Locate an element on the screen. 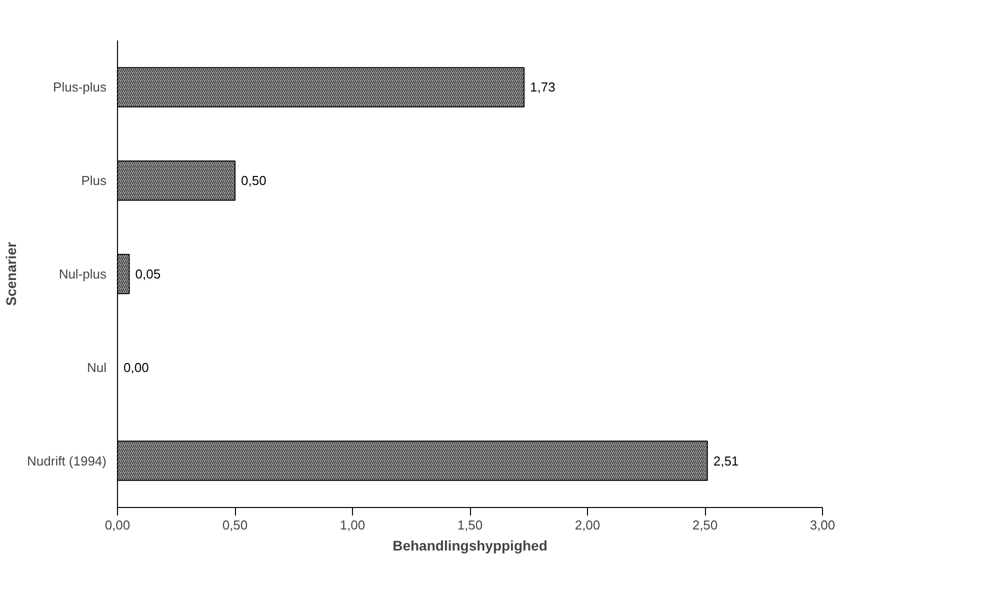  x-axis-title: Behandlingshyppighed is located at coordinates (470, 546).